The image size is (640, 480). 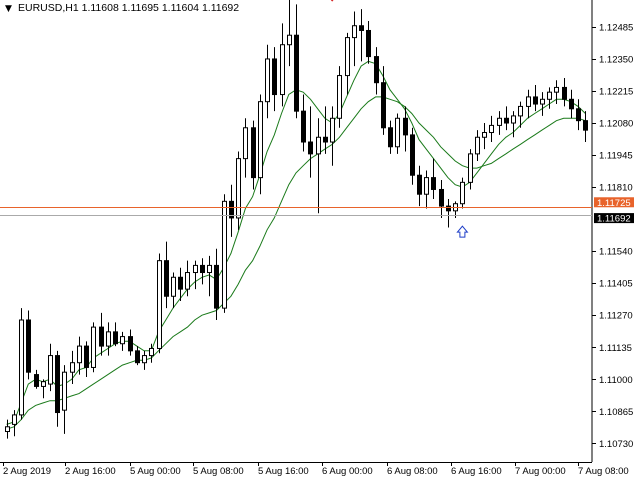 I want to click on signal-arrows, so click(x=399, y=119).